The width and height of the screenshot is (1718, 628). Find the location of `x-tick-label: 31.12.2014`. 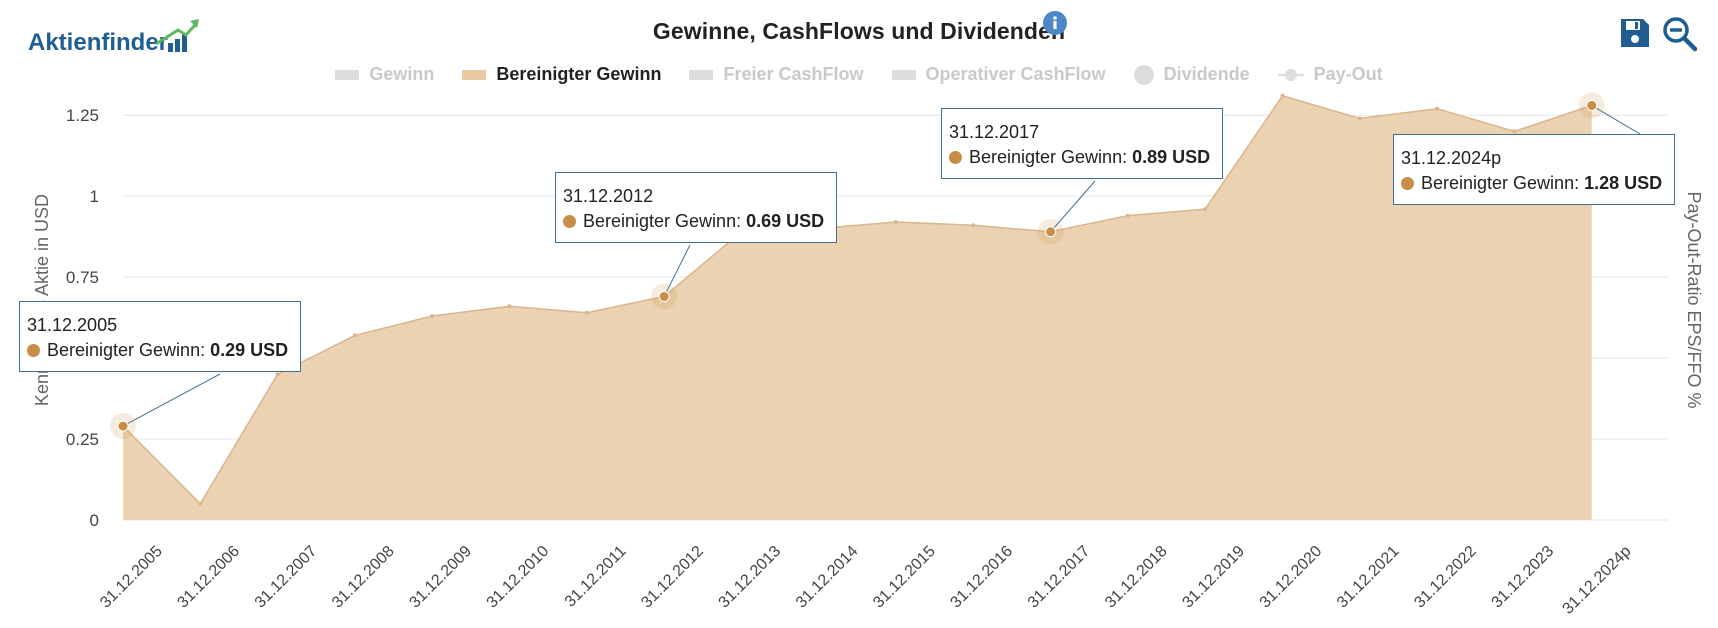

x-tick-label: 31.12.2014 is located at coordinates (827, 577).